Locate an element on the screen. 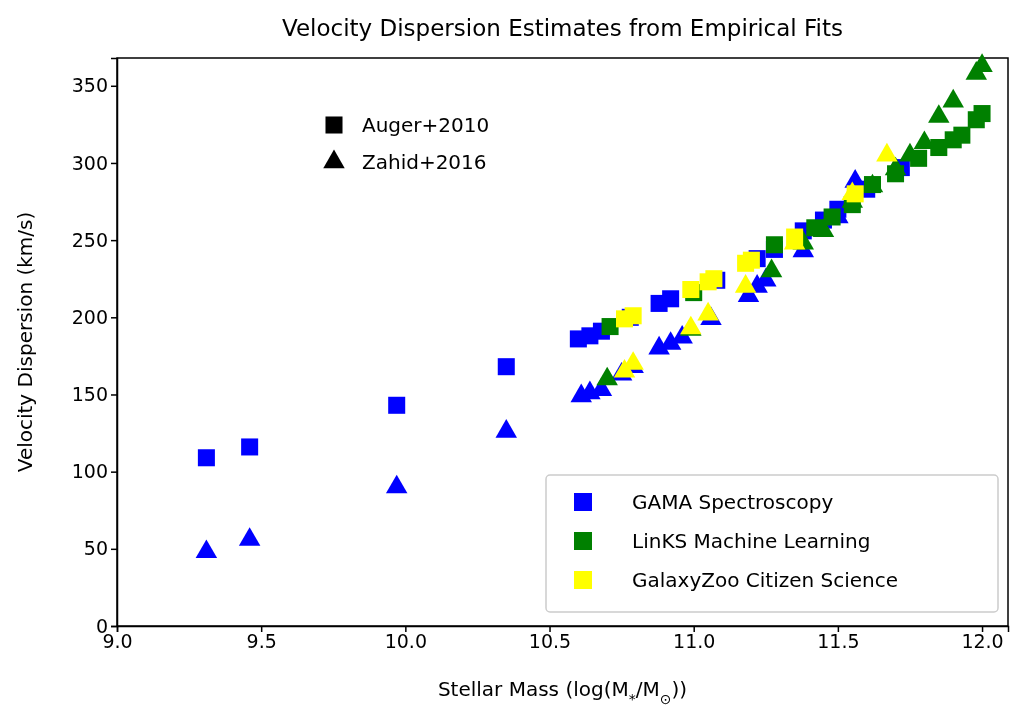 Image resolution: width=1011 pixels, height=708 pixels. annotation: Zahid+2016 is located at coordinates (424, 162).